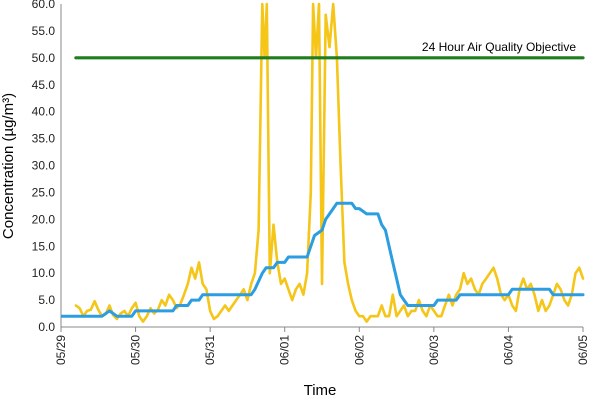  Describe the element at coordinates (210, 350) in the screenshot. I see `x-tick-label: 05/31` at that location.